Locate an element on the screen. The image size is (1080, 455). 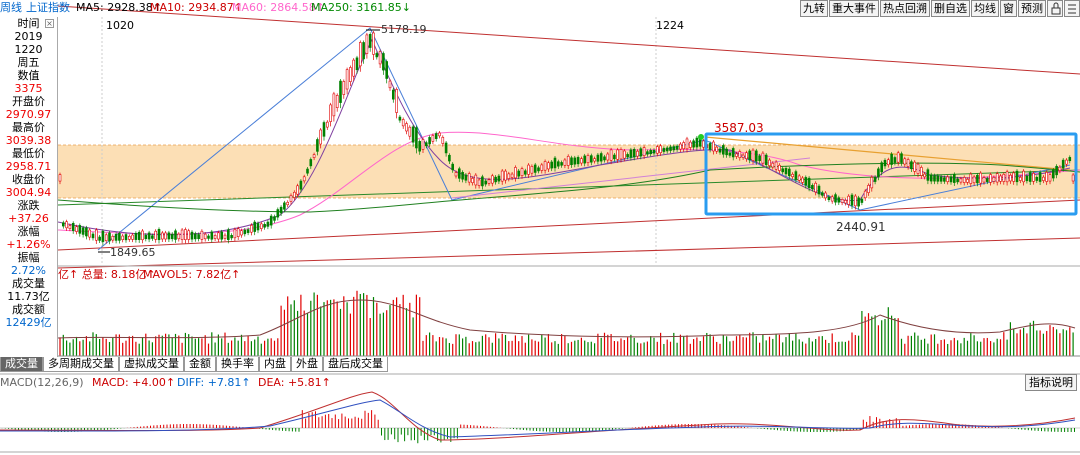
indicator-explain-button: 指标说明 is located at coordinates (1051, 382).